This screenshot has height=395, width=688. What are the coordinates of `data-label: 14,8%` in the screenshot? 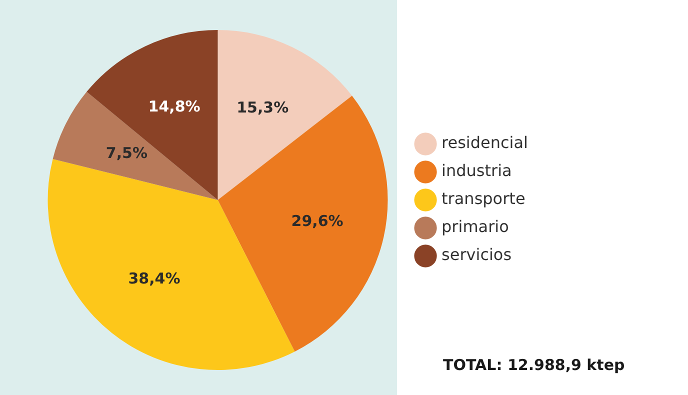 It's located at (174, 107).